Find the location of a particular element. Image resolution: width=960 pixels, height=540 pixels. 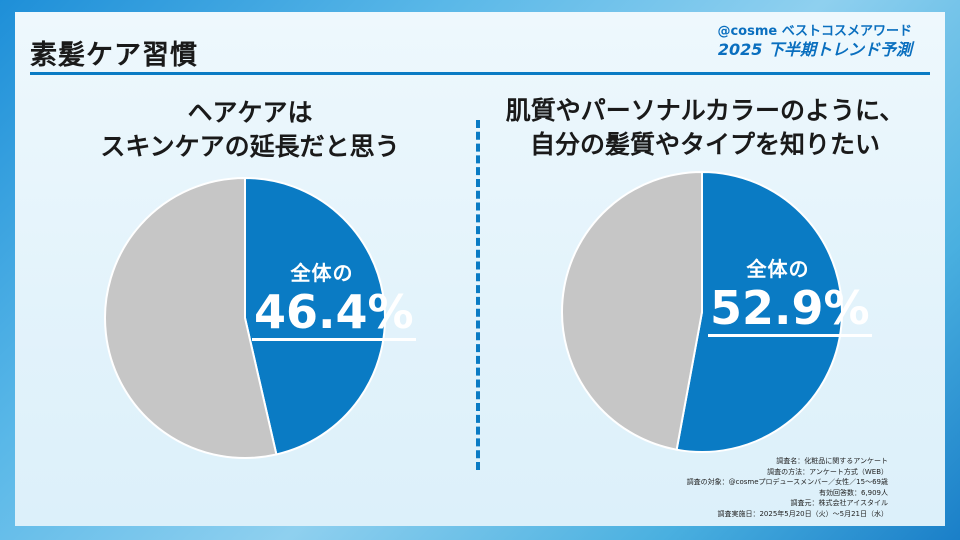

page-title: 素髪ケア習慣 is located at coordinates (114, 55).